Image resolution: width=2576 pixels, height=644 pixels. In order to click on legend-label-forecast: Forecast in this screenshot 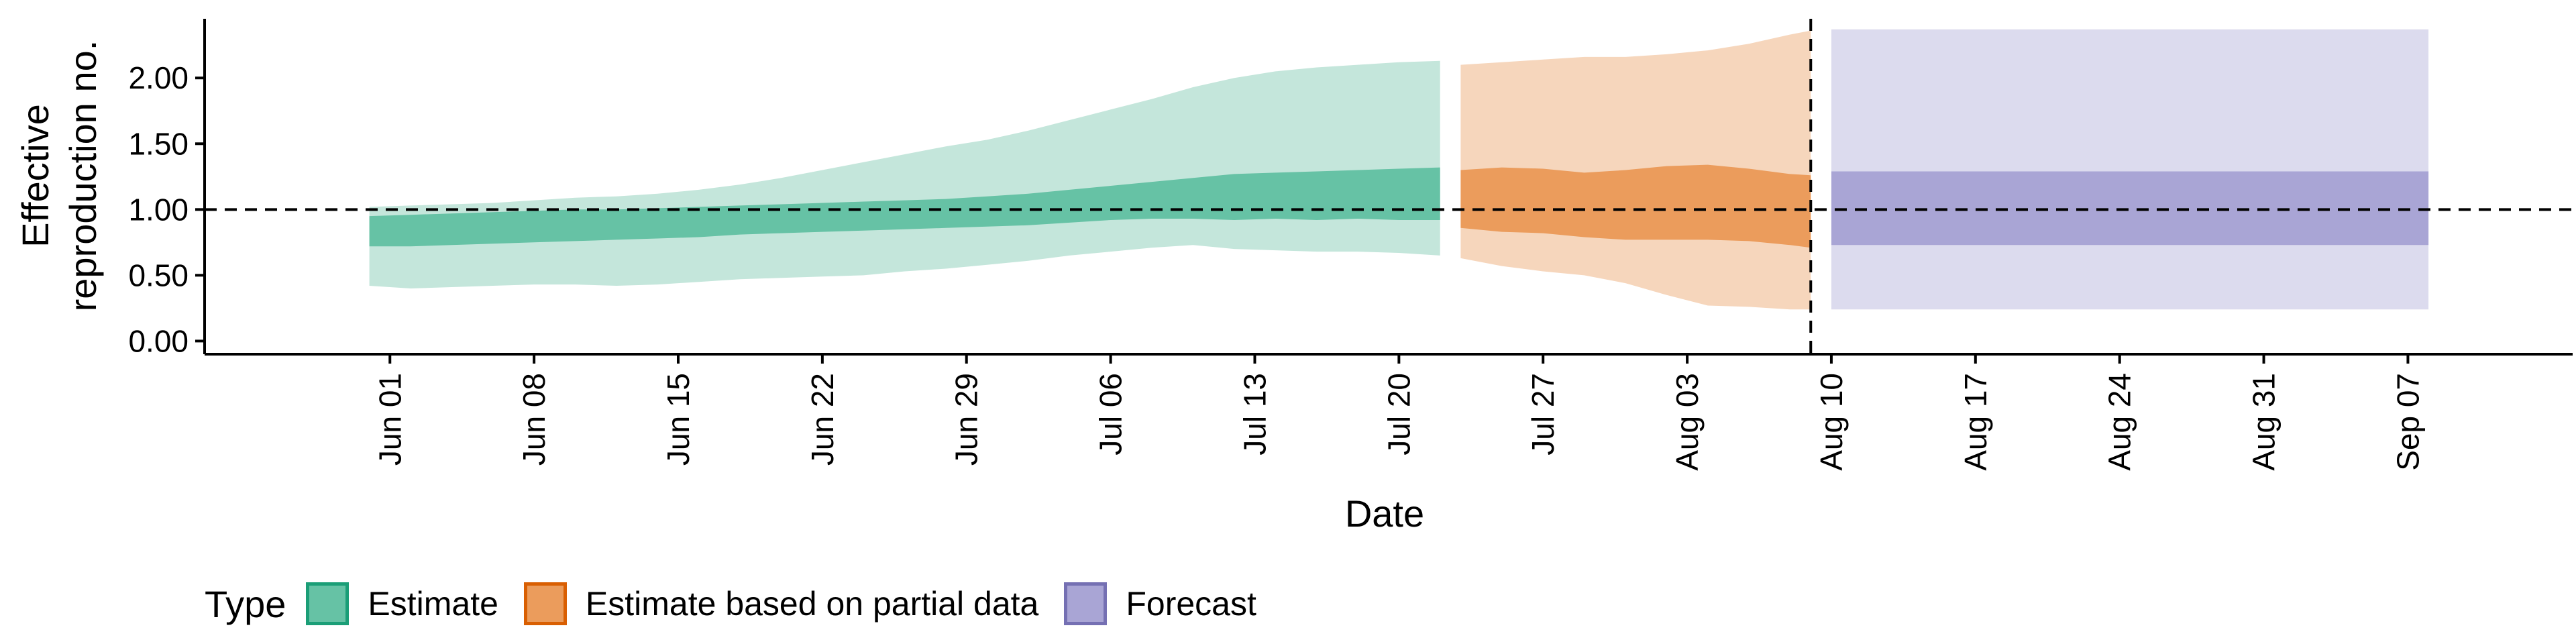, I will do `click(1191, 604)`.